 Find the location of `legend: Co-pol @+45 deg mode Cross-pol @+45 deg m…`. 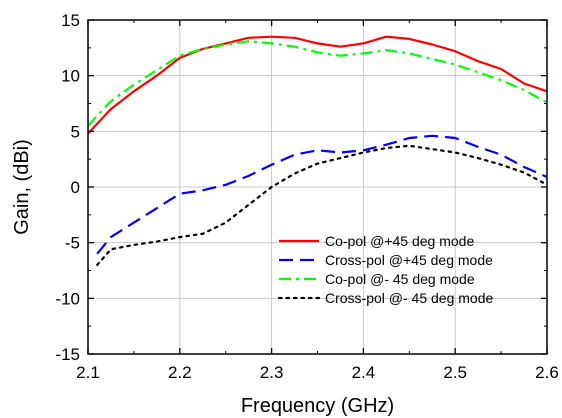

legend: Co-pol @+45 deg mode Cross-pol @+45 deg m… is located at coordinates (385, 269).